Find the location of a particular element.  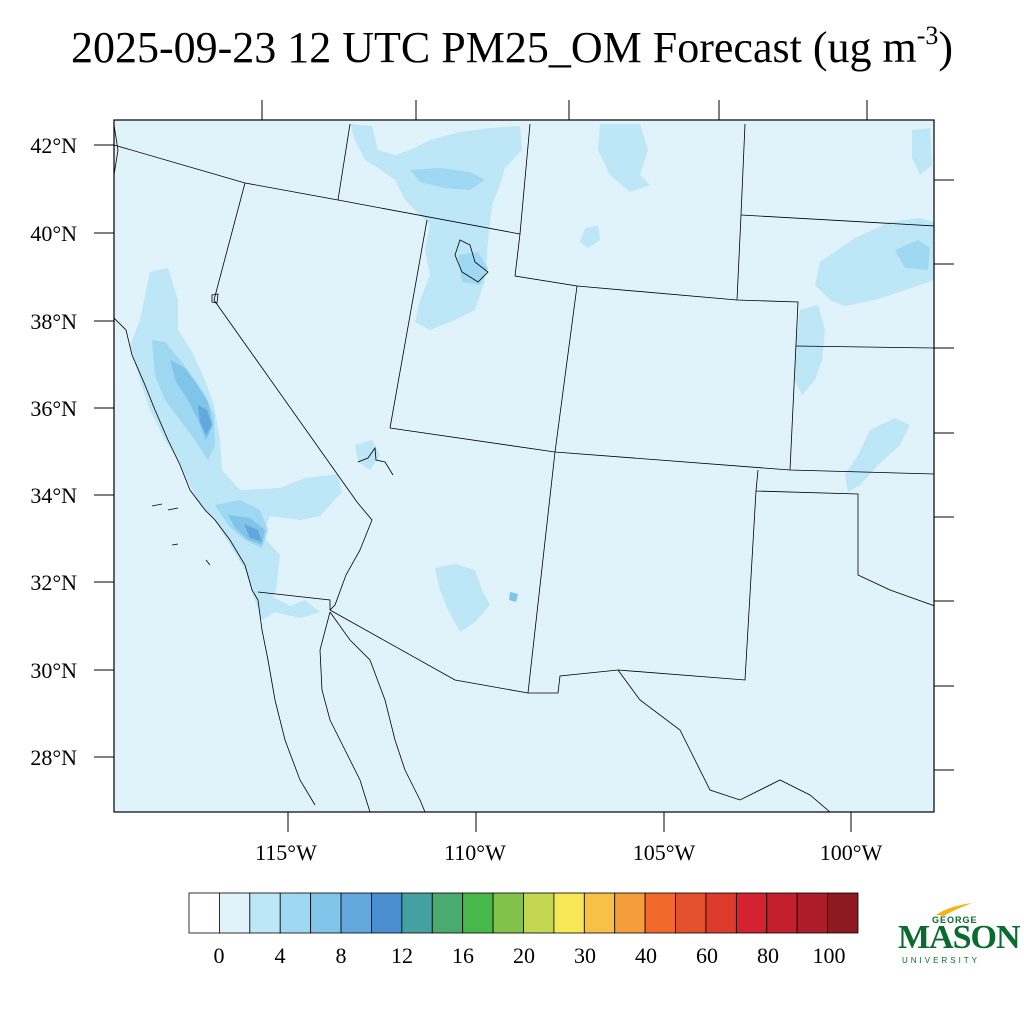

colorbar-label: 0 is located at coordinates (219, 955).